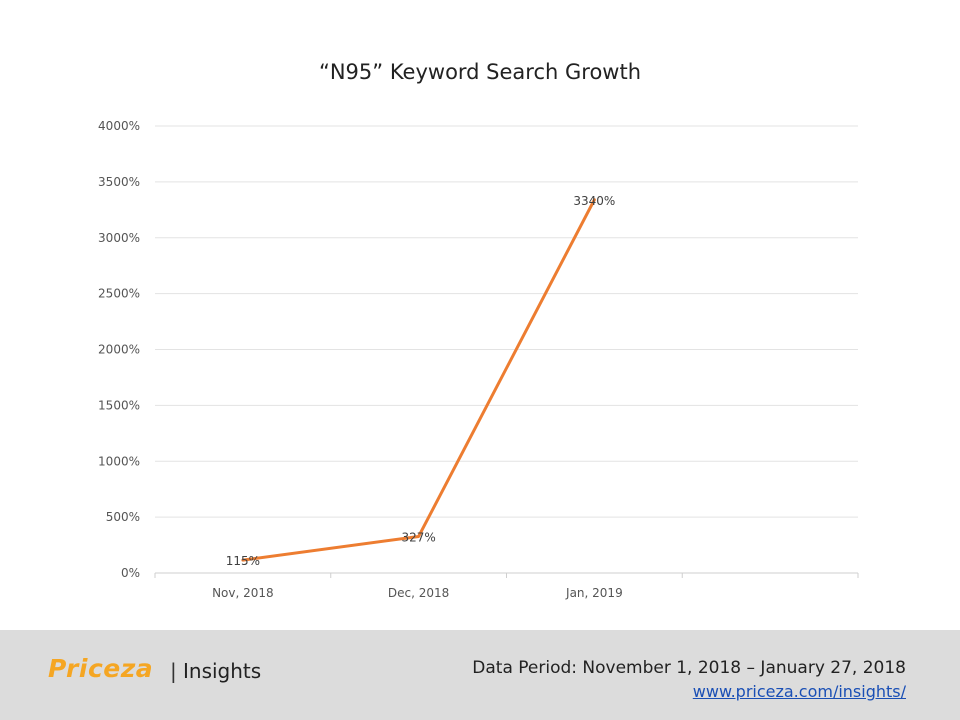  Describe the element at coordinates (119, 350) in the screenshot. I see `y-tick-label: 2000%` at that location.